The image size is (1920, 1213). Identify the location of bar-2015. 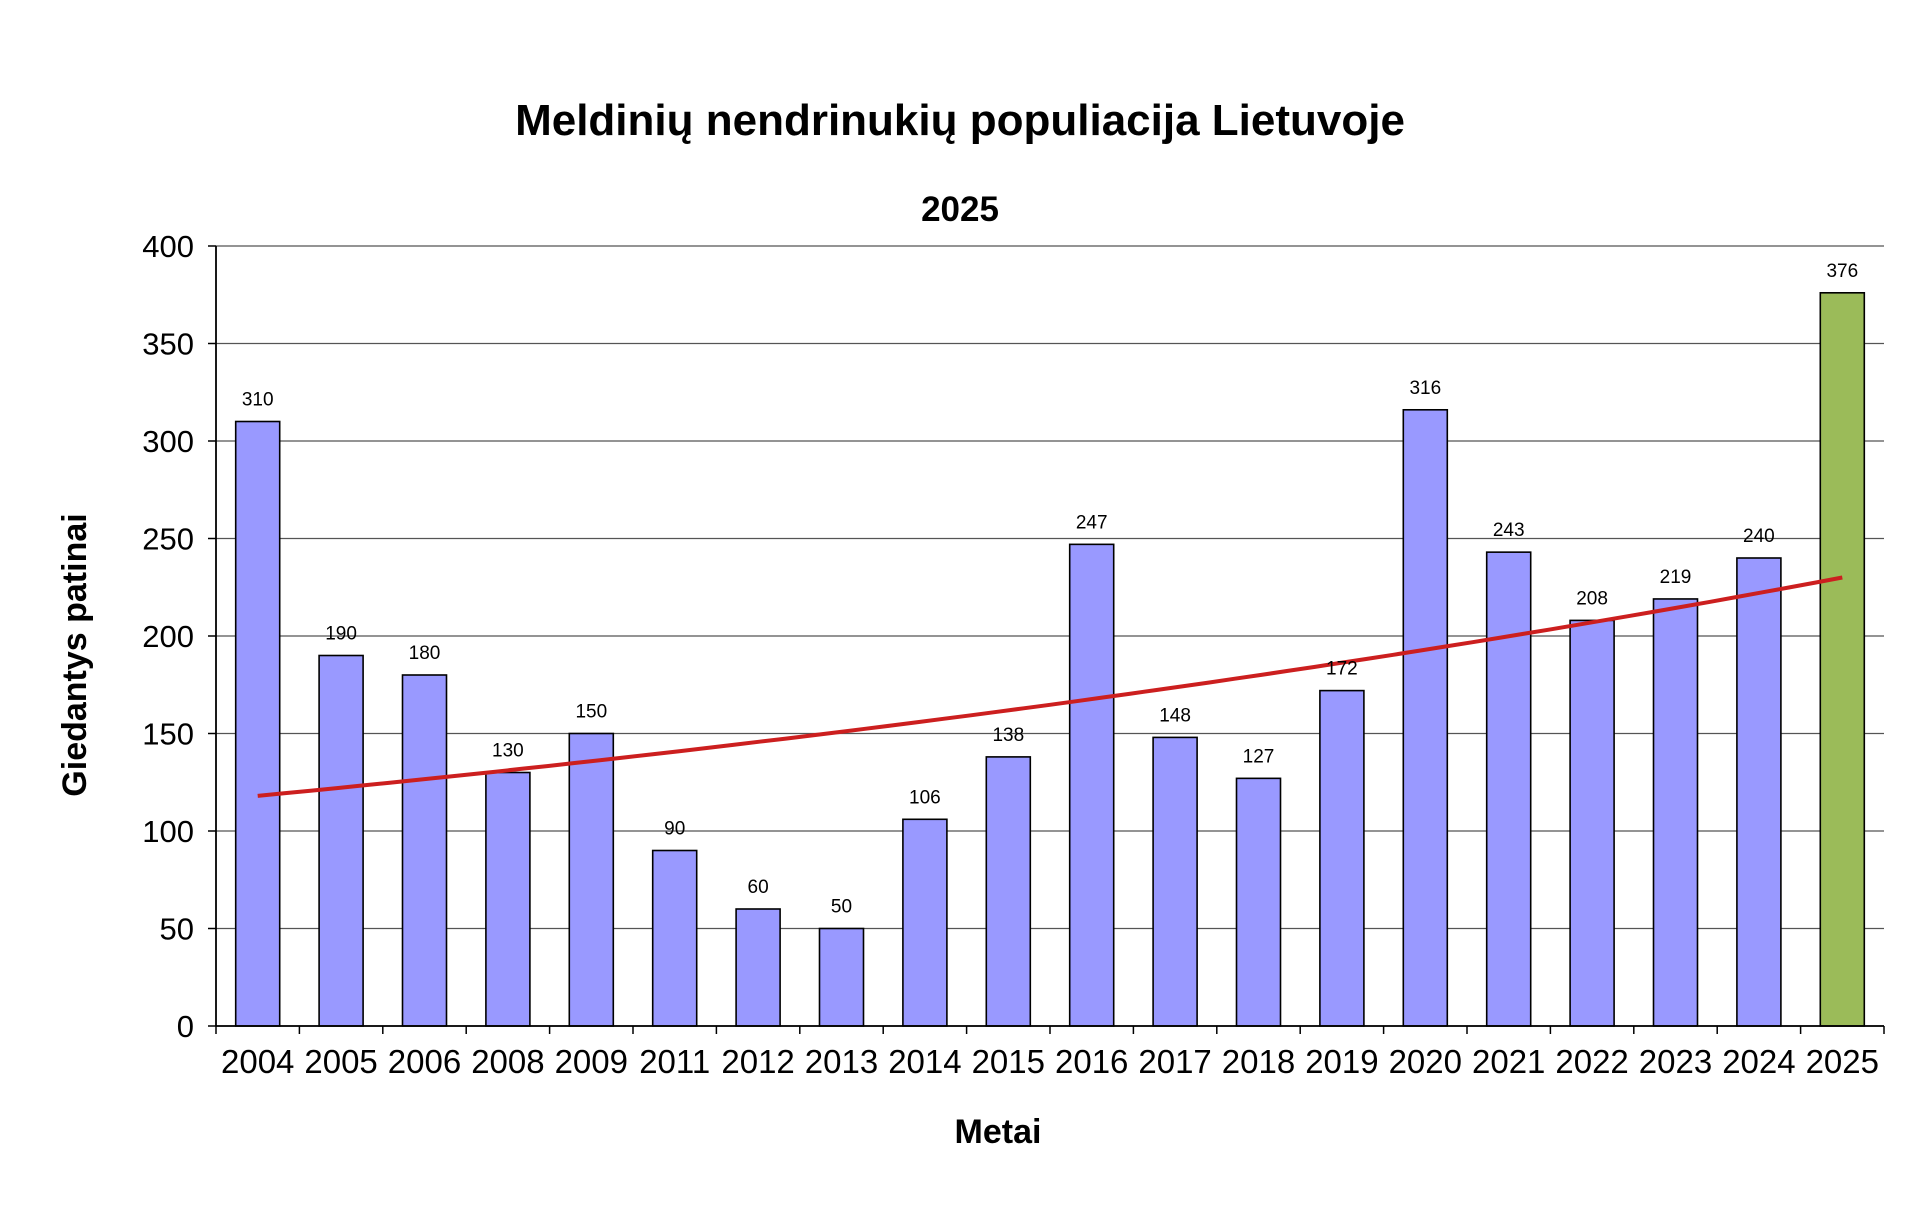
(1008, 891).